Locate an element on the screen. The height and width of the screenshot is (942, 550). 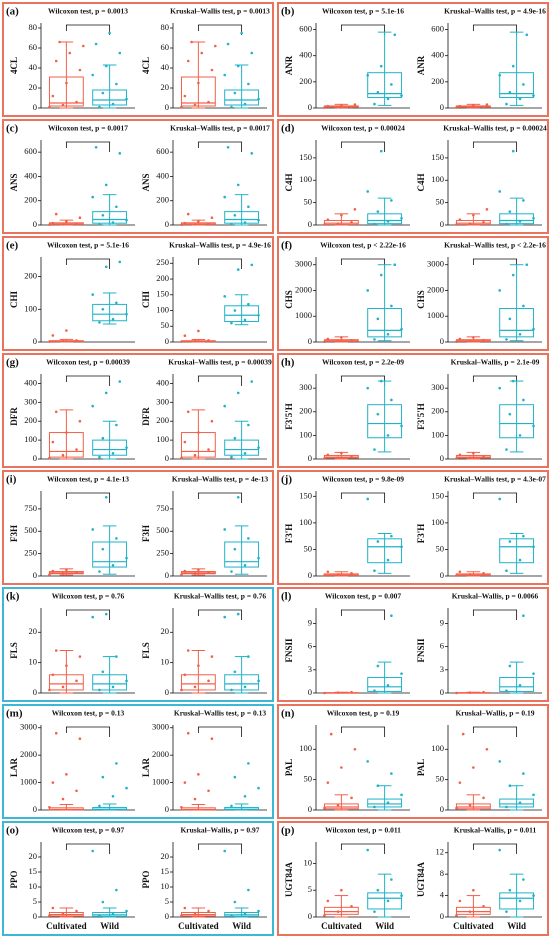
y-tick-label: 600 is located at coordinates (437, 28).